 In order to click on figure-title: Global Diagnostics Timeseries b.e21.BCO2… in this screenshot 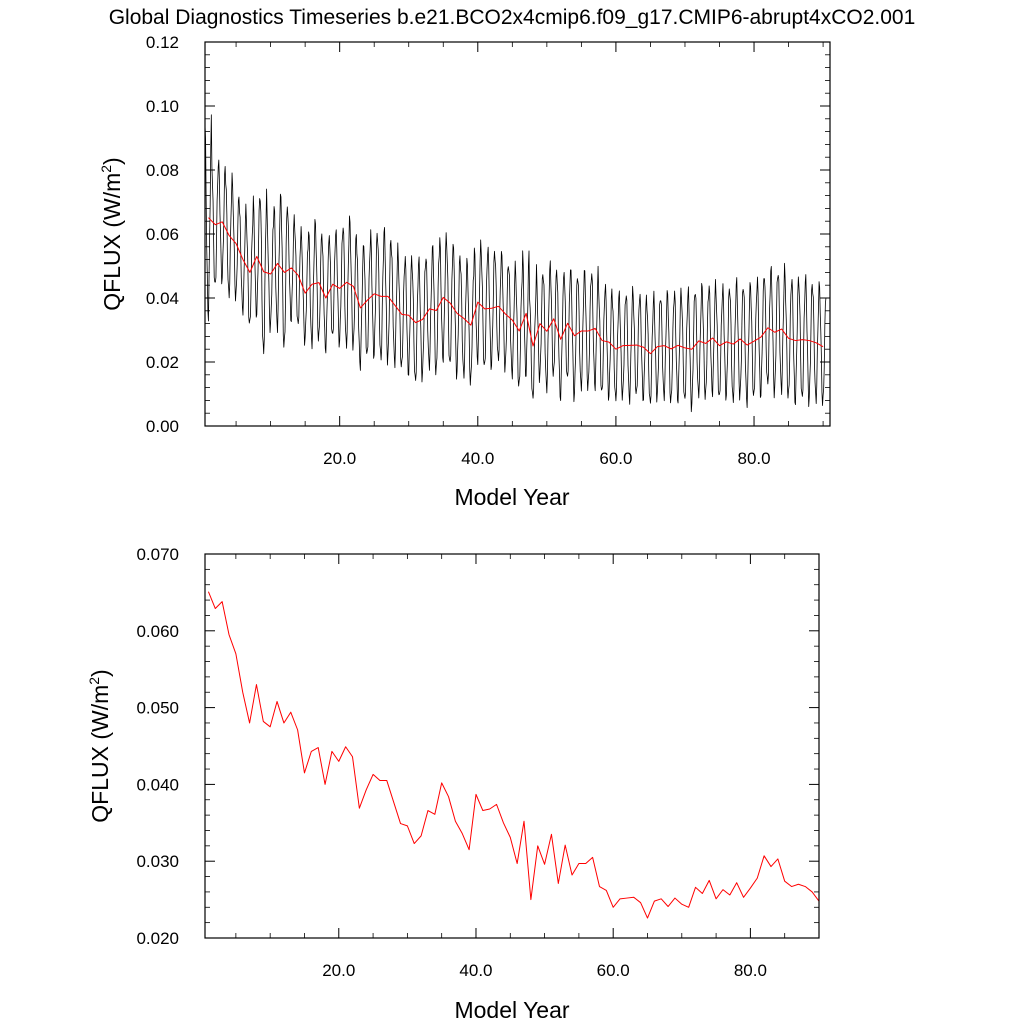, I will do `click(512, 17)`.